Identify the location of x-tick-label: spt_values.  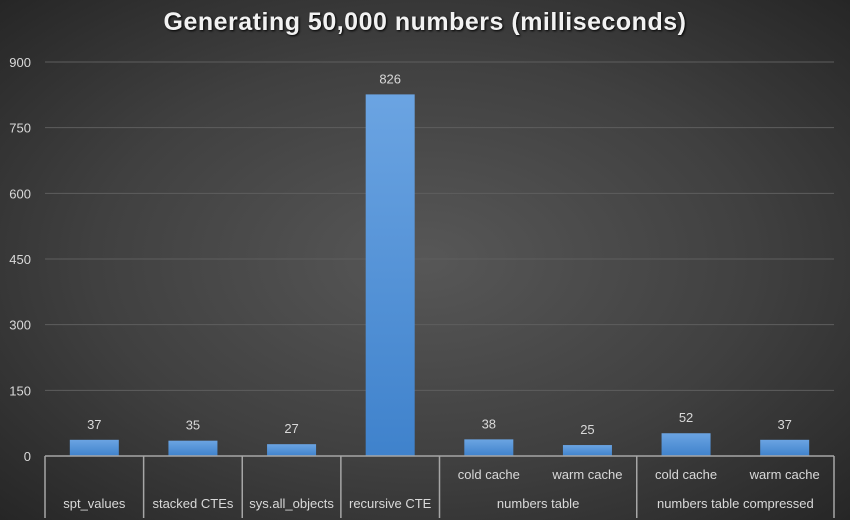
(94, 503).